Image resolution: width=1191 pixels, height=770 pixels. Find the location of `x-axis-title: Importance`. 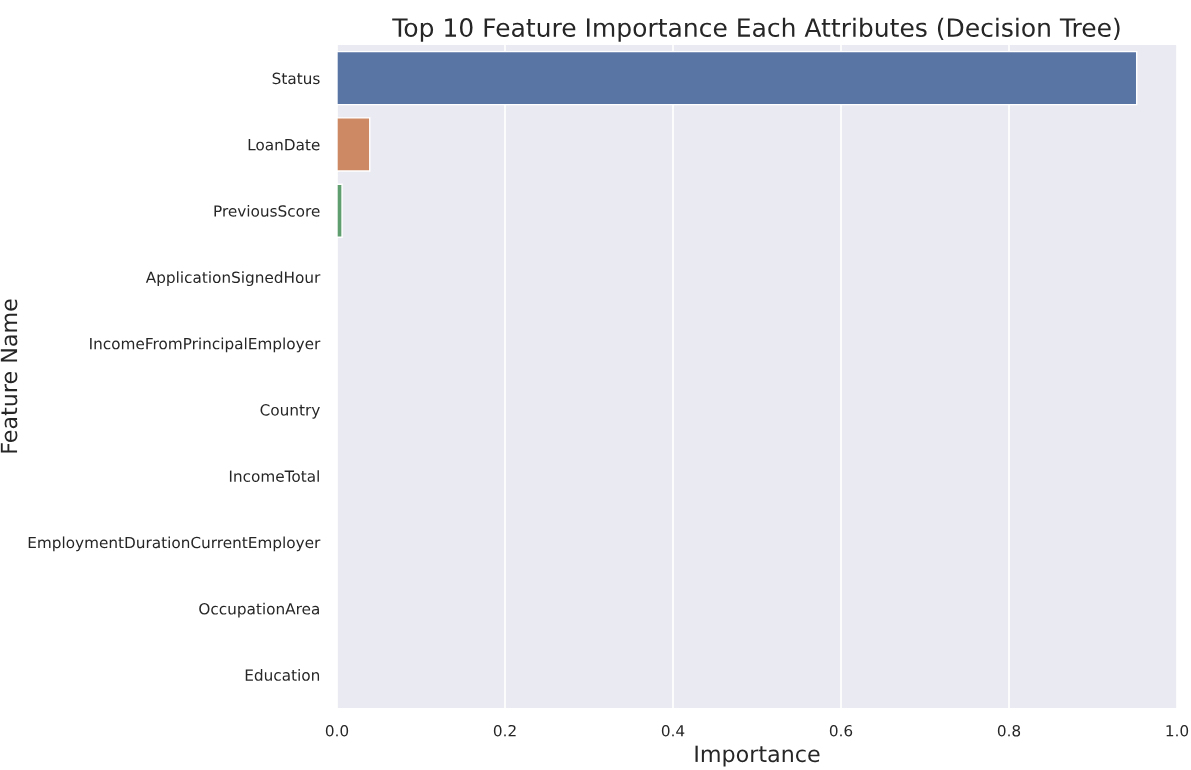

x-axis-title: Importance is located at coordinates (757, 756).